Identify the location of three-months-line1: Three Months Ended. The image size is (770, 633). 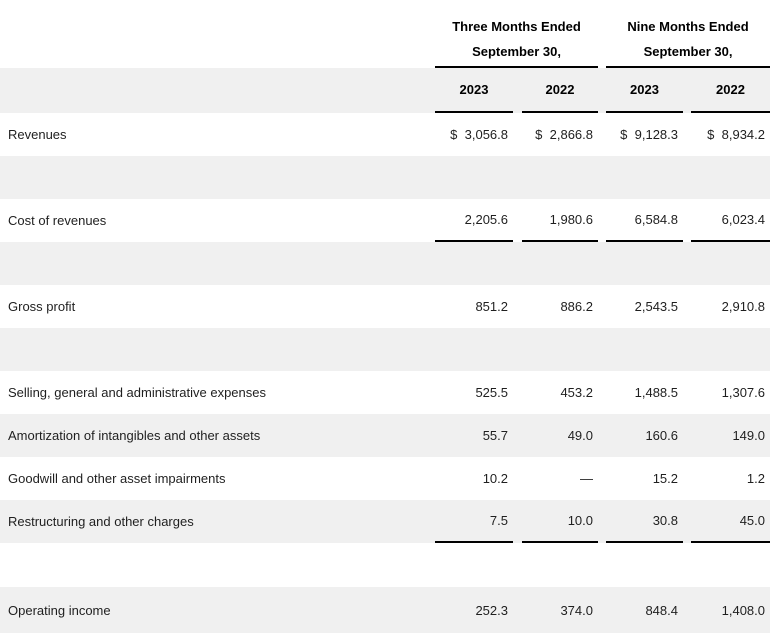
(516, 26).